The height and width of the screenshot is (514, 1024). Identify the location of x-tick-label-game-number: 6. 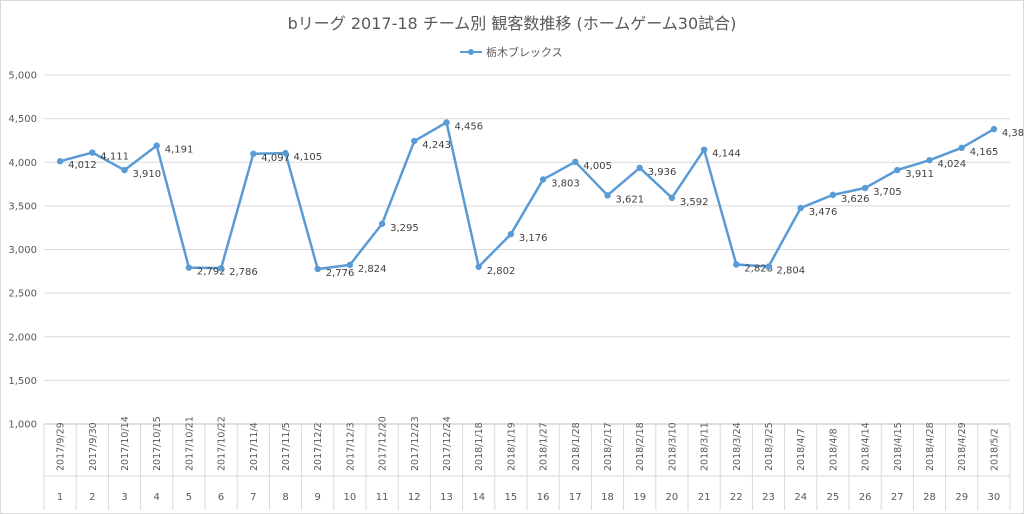
(221, 497).